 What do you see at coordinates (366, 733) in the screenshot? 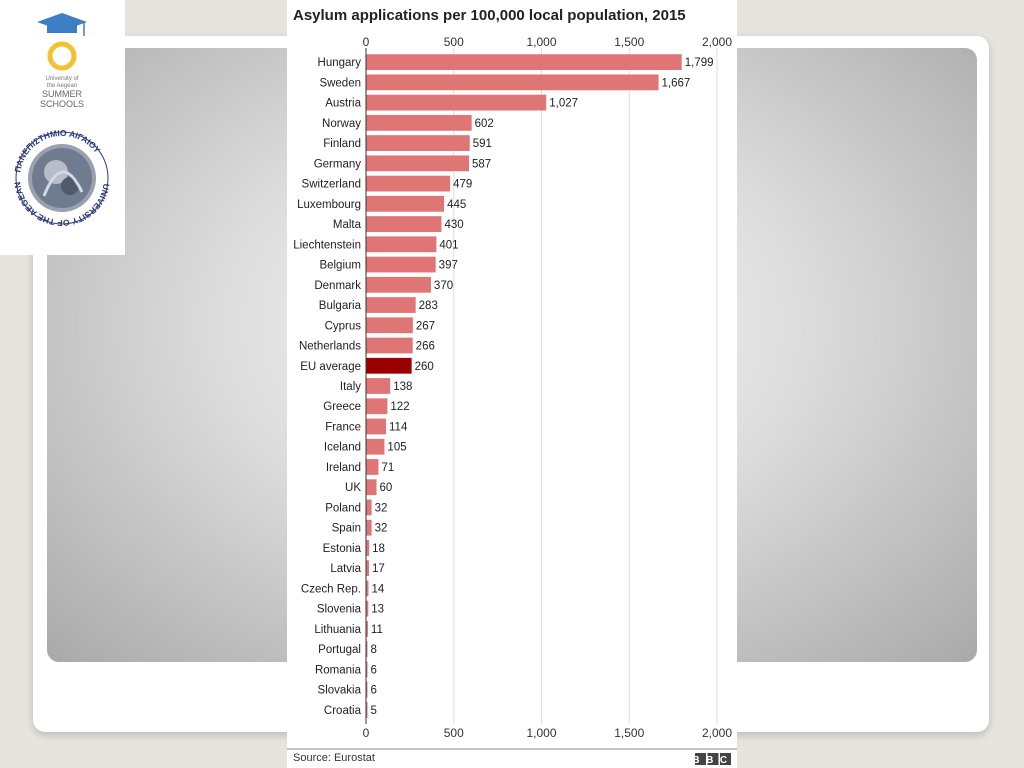
I see `x-tick-label-bottom: 0` at bounding box center [366, 733].